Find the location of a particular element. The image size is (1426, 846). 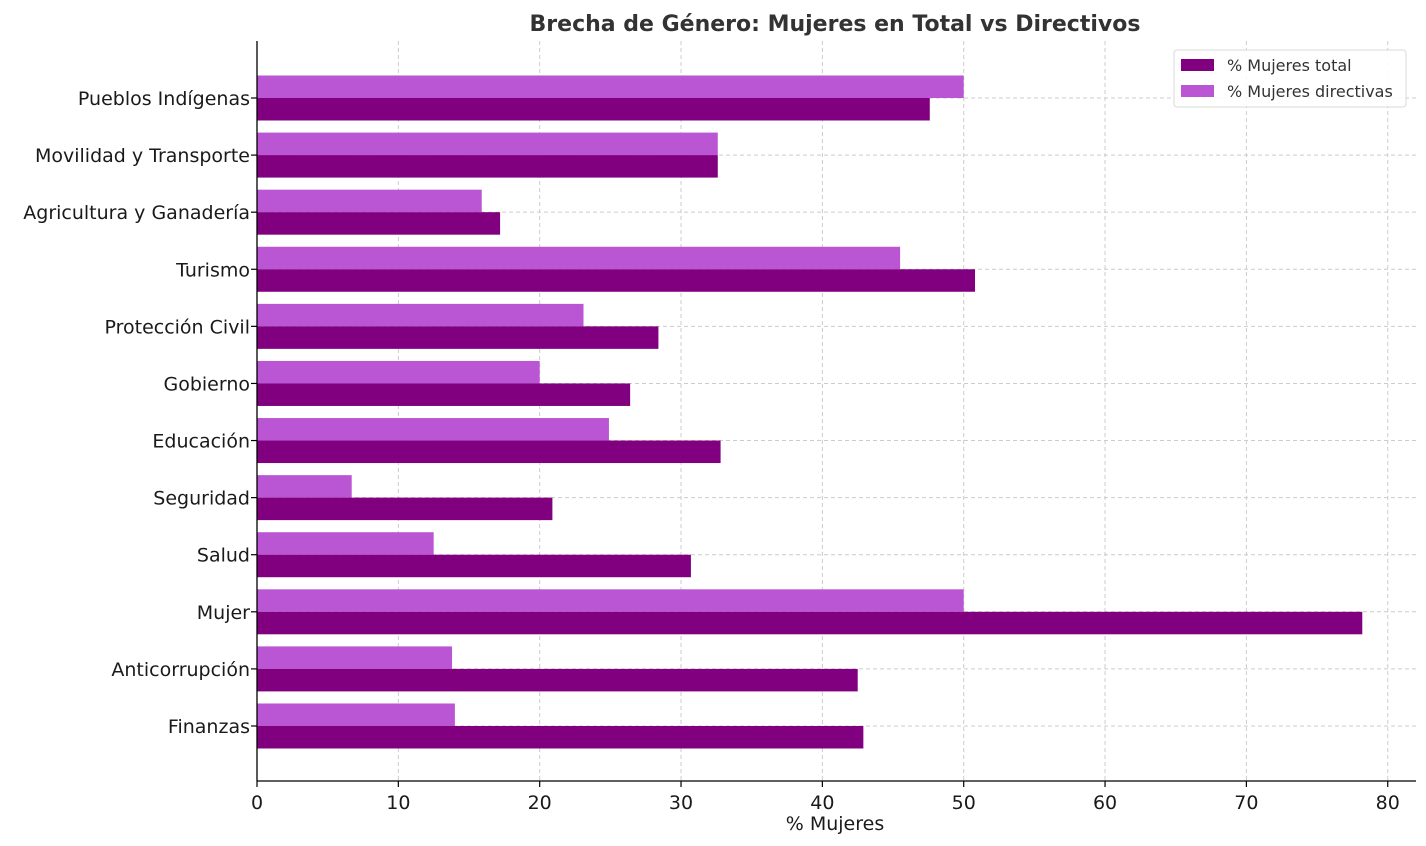

x-tick-labels: 0 10 20 30 40 50 60 70 80 is located at coordinates (825, 797).